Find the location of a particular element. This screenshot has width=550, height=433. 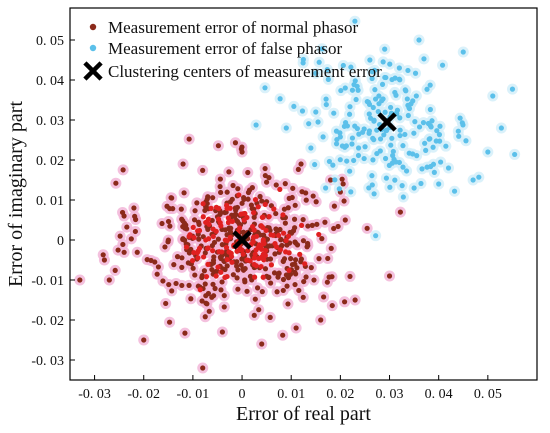

cluster-center-stroke is located at coordinates (242, 240).